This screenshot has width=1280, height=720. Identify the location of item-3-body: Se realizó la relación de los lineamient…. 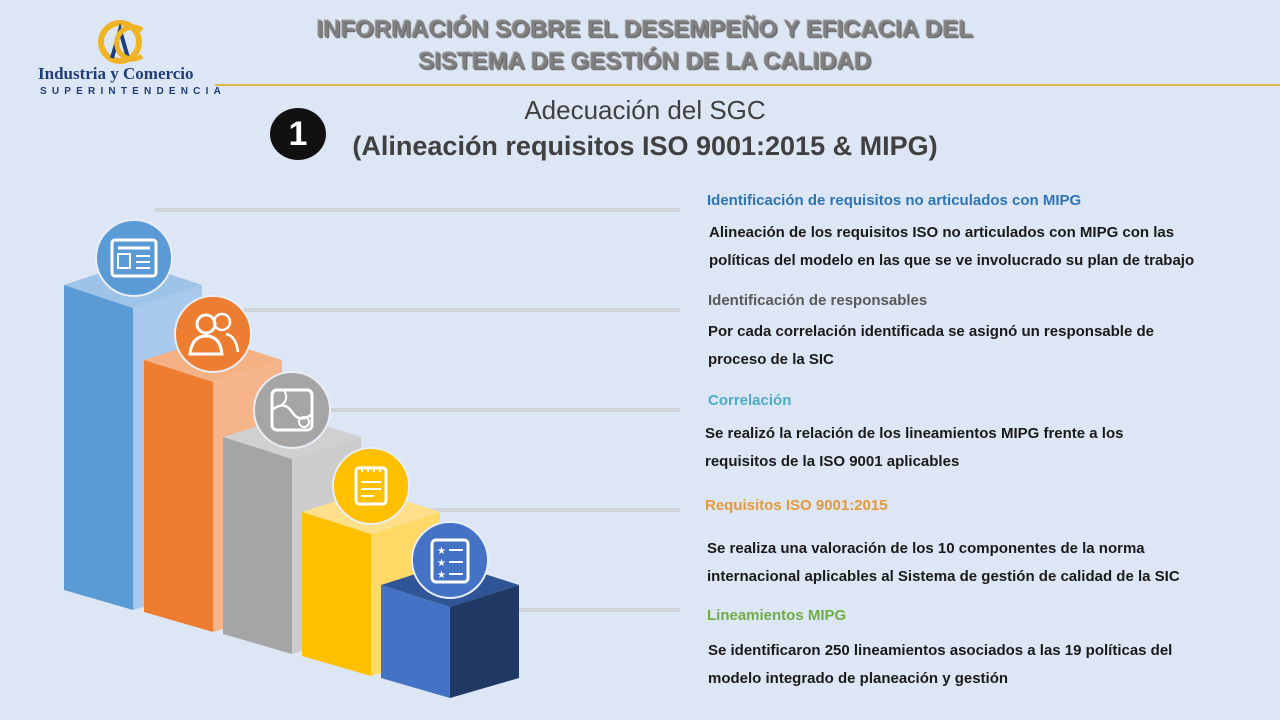
(985, 448).